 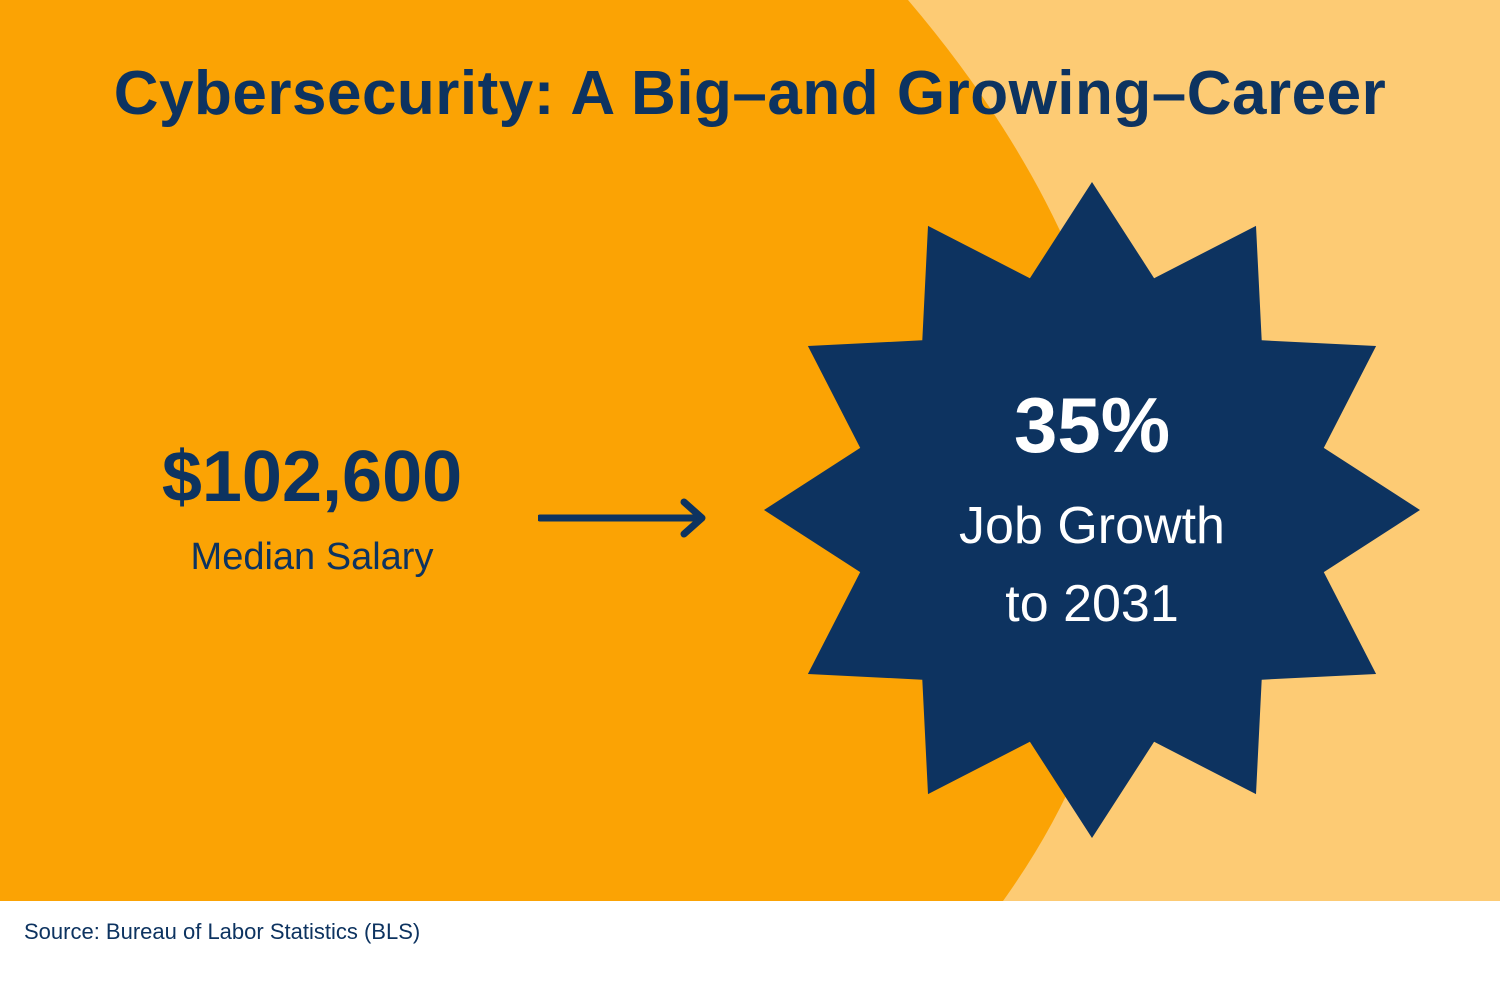 I want to click on growth-label-line1: Job Growth, so click(x=1092, y=526).